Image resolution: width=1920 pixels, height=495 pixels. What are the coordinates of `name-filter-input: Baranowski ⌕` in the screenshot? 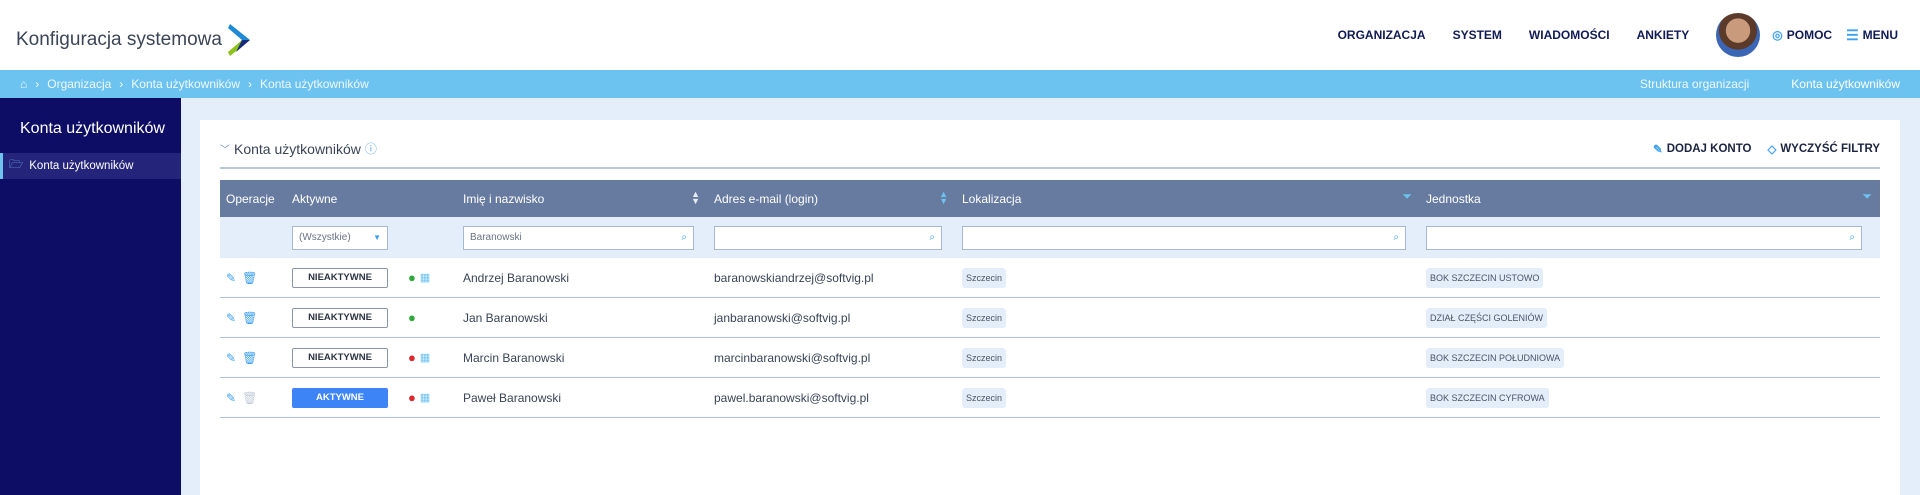 It's located at (578, 237).